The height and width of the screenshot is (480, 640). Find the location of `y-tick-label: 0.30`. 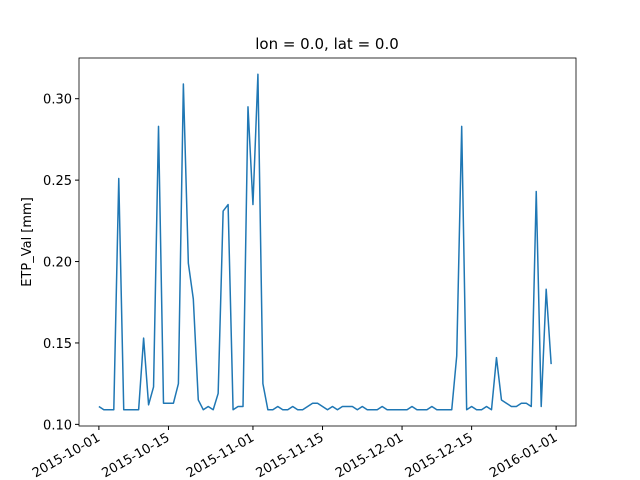

y-tick-label: 0.30 is located at coordinates (57, 100).